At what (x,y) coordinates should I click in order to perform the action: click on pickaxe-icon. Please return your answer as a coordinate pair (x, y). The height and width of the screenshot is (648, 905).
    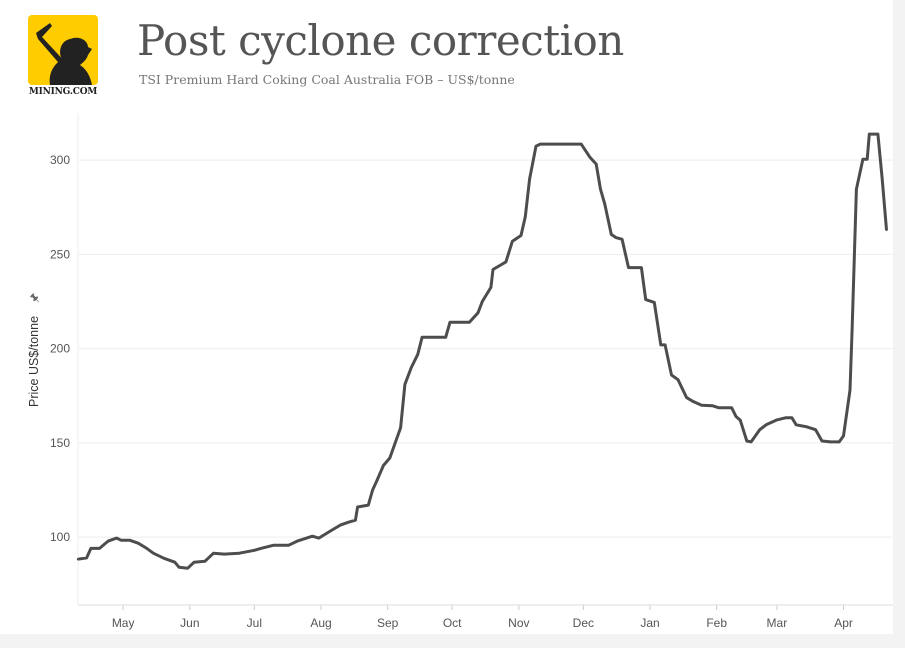
    Looking at the image, I should click on (52, 46).